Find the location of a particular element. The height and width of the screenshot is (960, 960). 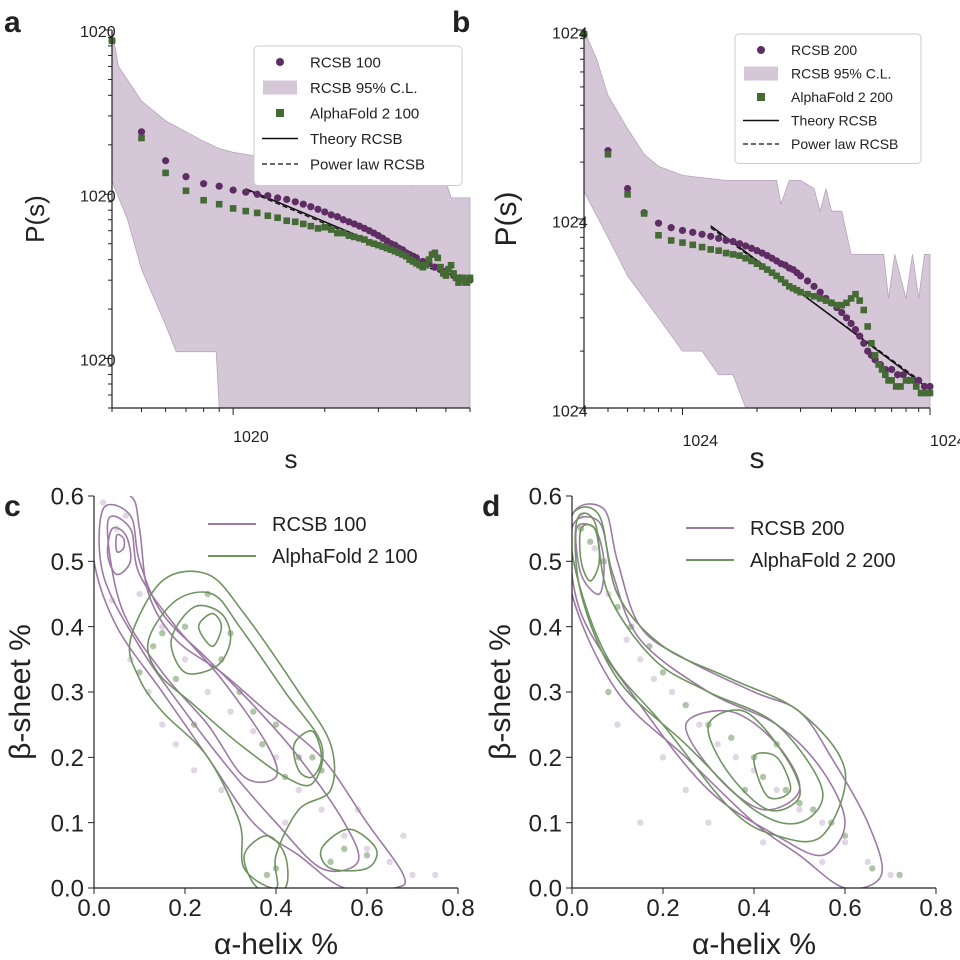

legend-label-band-a: RCSB 95% C.L. is located at coordinates (364, 88).